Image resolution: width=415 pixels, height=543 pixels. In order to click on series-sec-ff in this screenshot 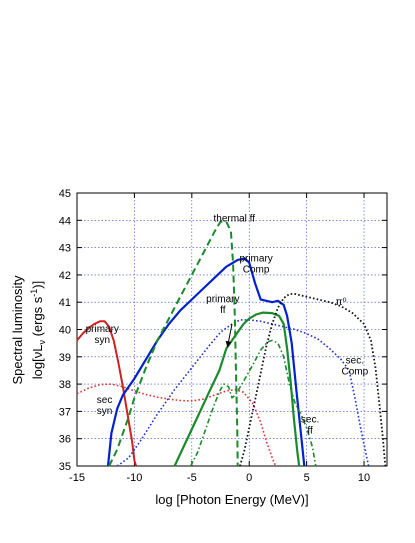, I will do `click(253, 403)`.